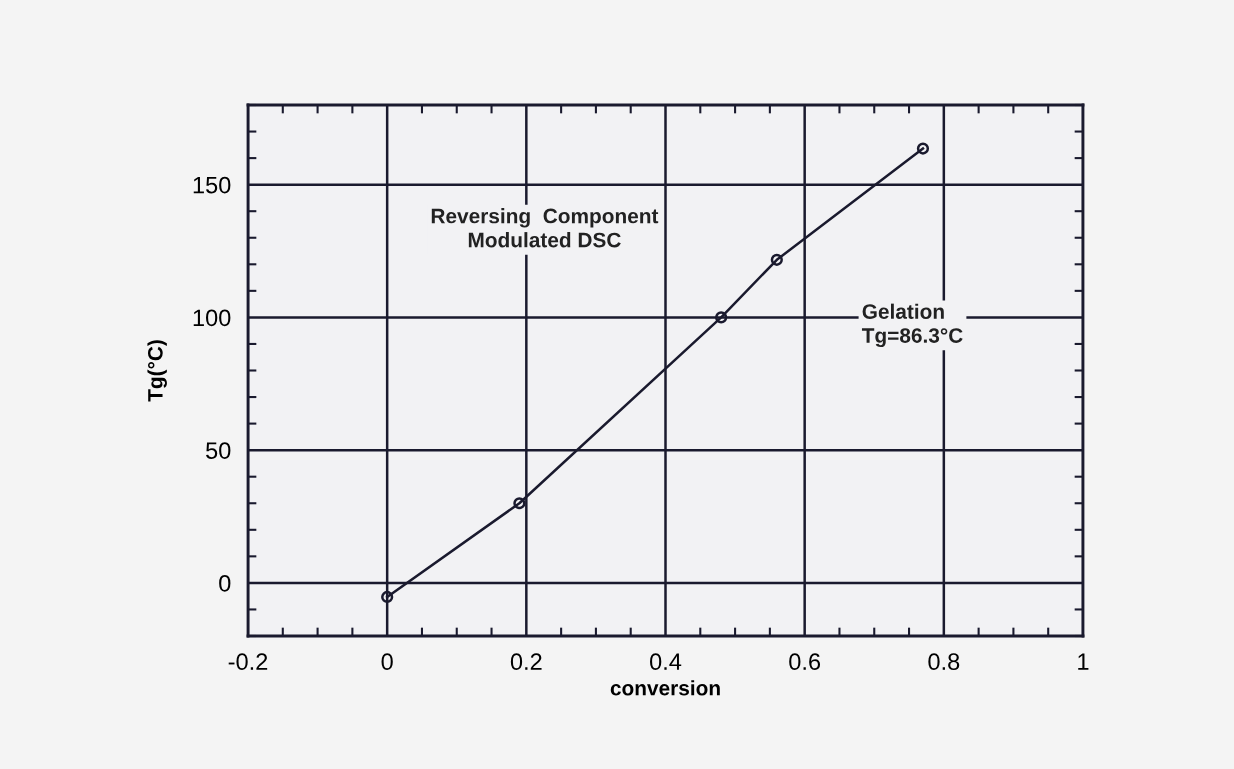 The height and width of the screenshot is (769, 1234). Describe the element at coordinates (944, 662) in the screenshot. I see `x-tick-label: 0.8` at that location.